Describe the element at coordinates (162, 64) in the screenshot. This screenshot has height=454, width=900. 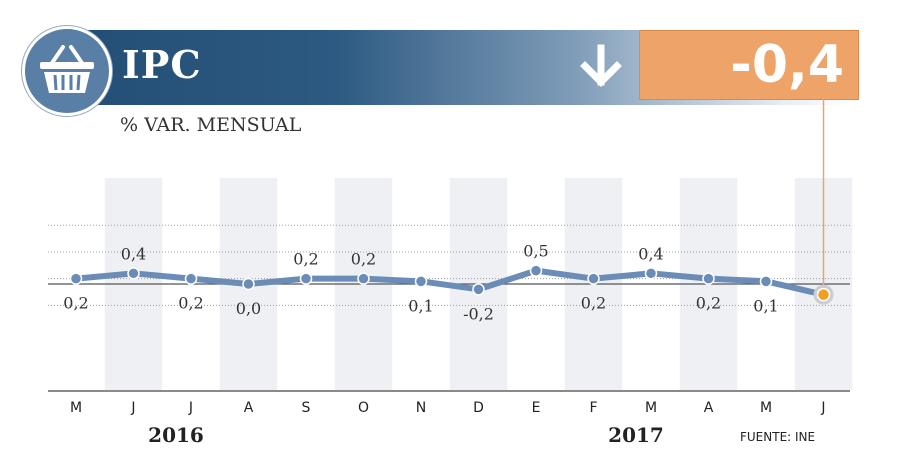
I see `chart-title: IPC` at that location.